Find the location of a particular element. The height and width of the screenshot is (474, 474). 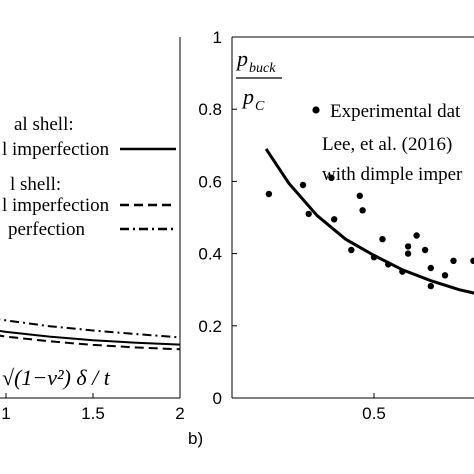

panel-b-y-tick-label: 0.4 is located at coordinates (210, 254).